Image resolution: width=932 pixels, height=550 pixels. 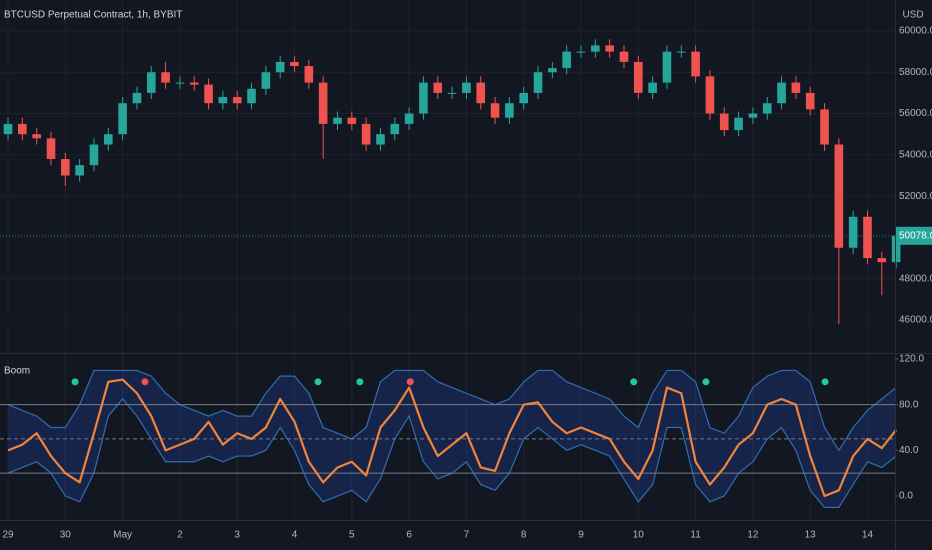 I want to click on y-tick-label: 60000.0, so click(x=915, y=31).